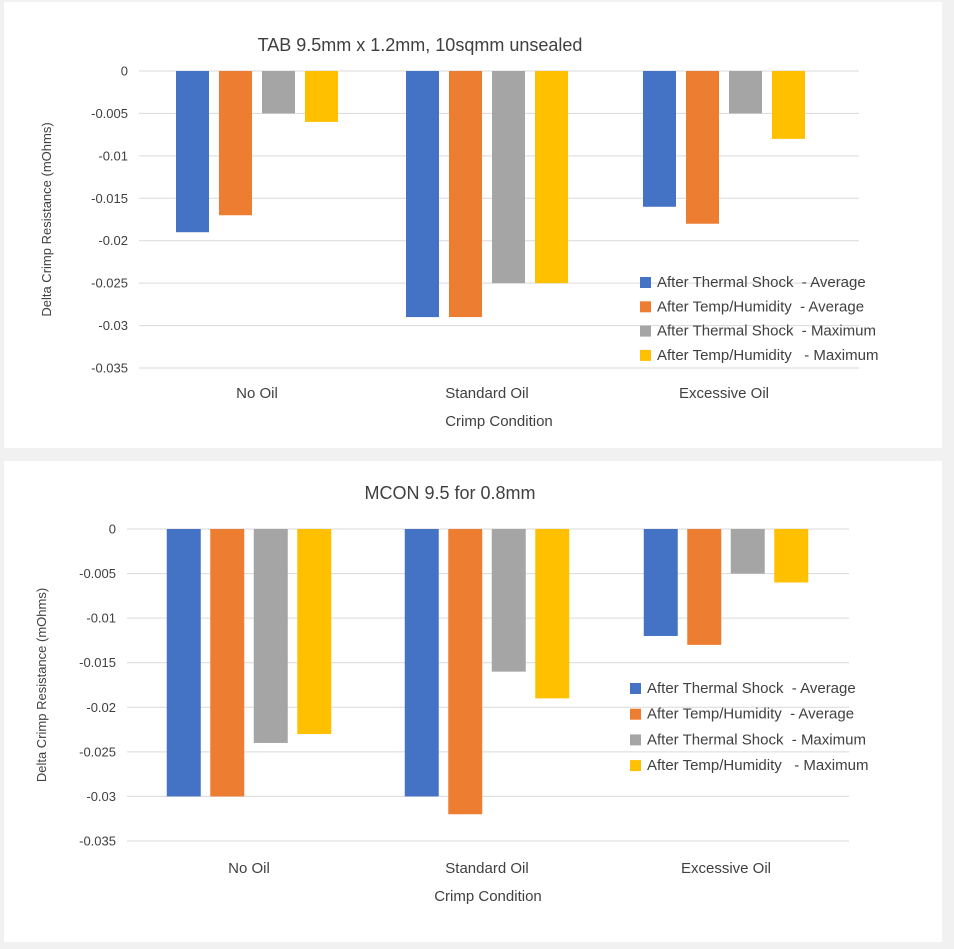 This screenshot has width=954, height=949. What do you see at coordinates (449, 493) in the screenshot?
I see `chart-title: MCON 9.5 for 0.8mm` at bounding box center [449, 493].